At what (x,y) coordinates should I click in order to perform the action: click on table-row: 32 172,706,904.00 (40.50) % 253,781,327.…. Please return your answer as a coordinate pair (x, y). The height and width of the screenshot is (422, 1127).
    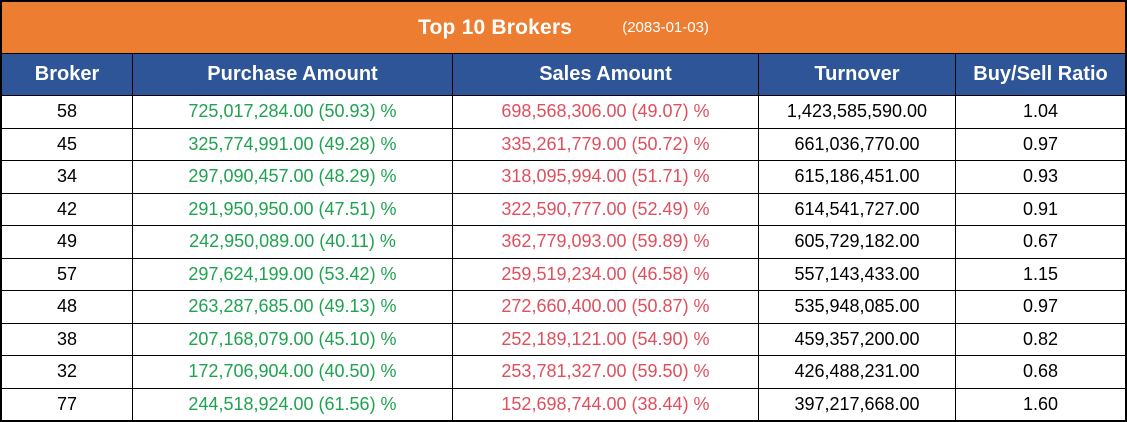
    Looking at the image, I should click on (563, 372).